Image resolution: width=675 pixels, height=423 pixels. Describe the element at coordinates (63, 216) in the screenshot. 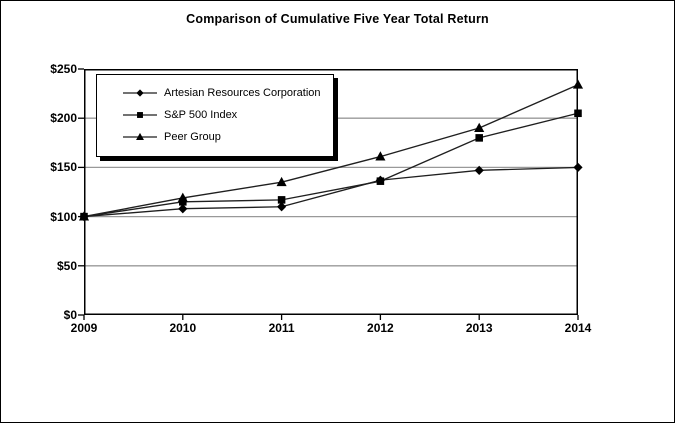

I see `y-tick-label: $100` at that location.